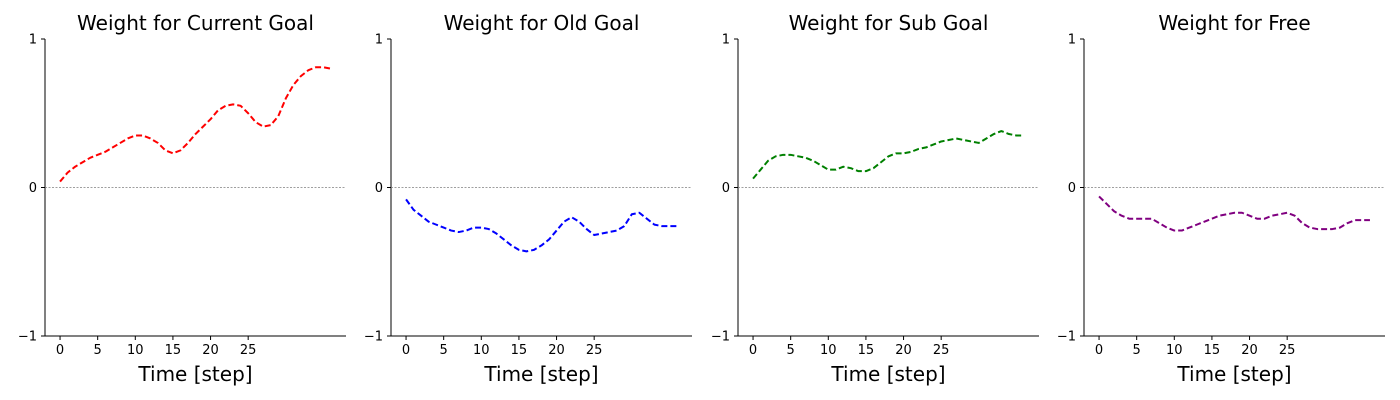 The height and width of the screenshot is (400, 1400). What do you see at coordinates (889, 23) in the screenshot?
I see `subplot-title: Weight for Sub Goal` at bounding box center [889, 23].